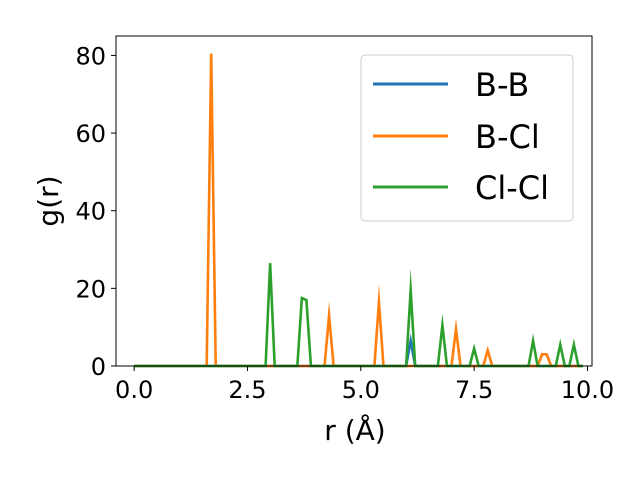 The width and height of the screenshot is (640, 484). What do you see at coordinates (98, 367) in the screenshot?
I see `y-tick-label: 0` at bounding box center [98, 367].